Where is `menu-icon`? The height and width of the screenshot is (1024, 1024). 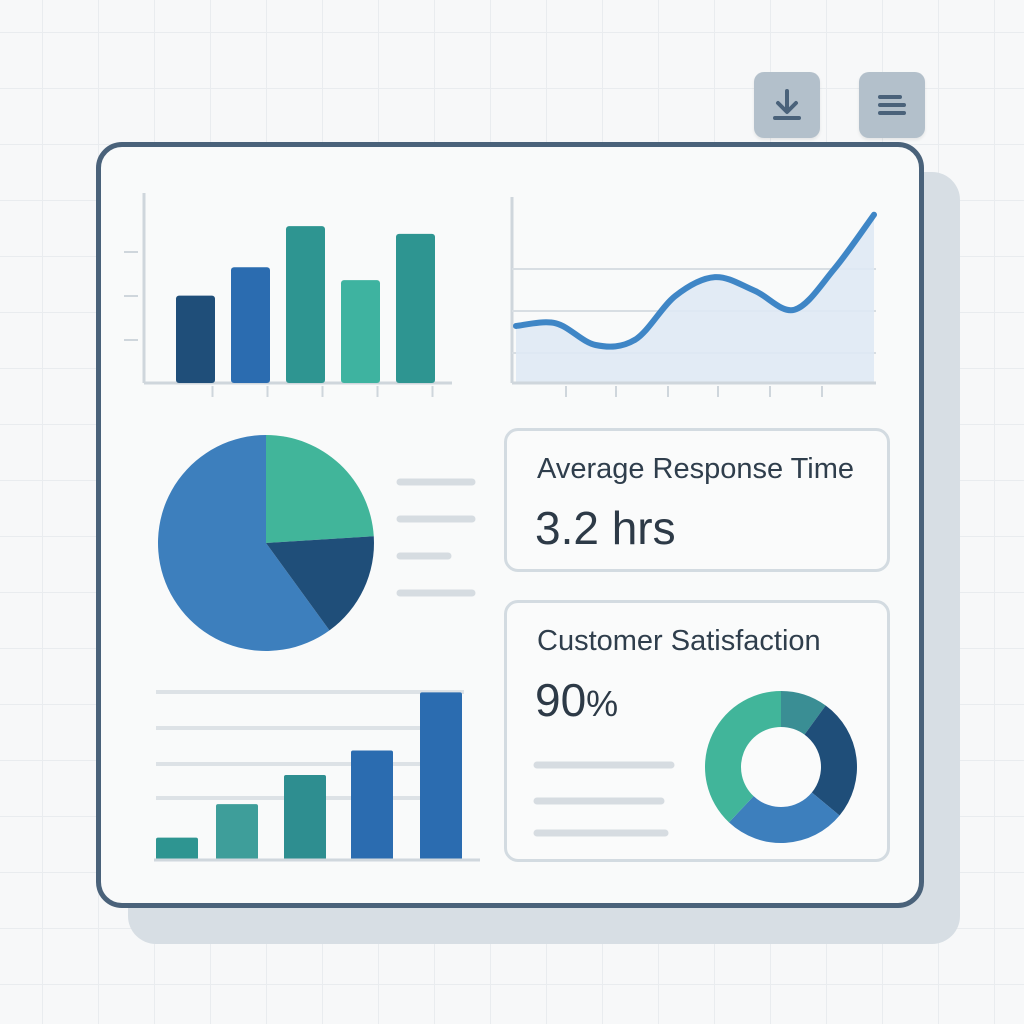
menu-icon is located at coordinates (892, 105).